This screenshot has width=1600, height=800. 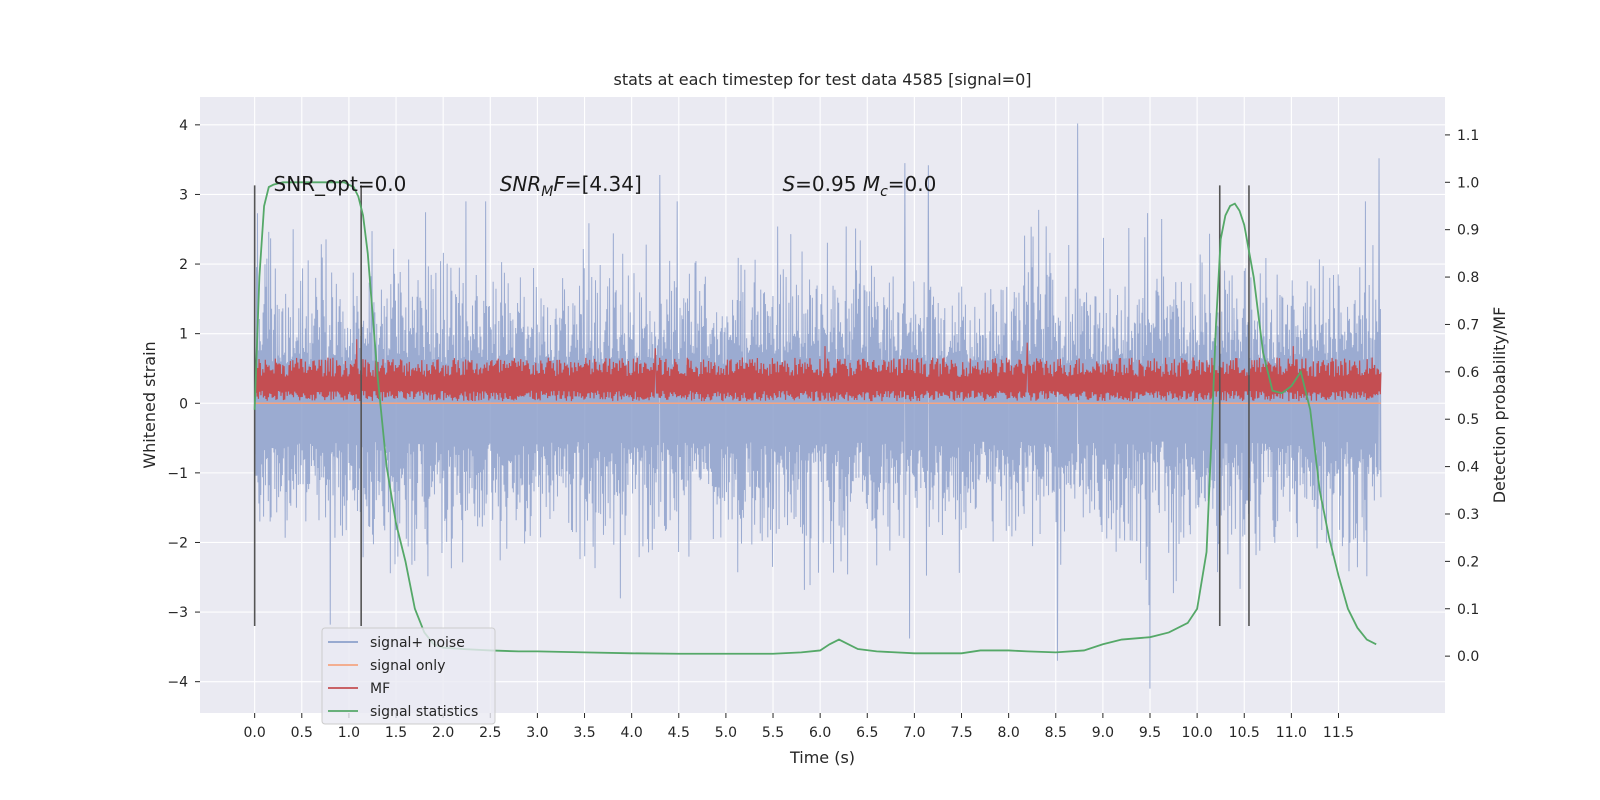 What do you see at coordinates (1468, 657) in the screenshot?
I see `y2-tick-label: 0.0` at bounding box center [1468, 657].